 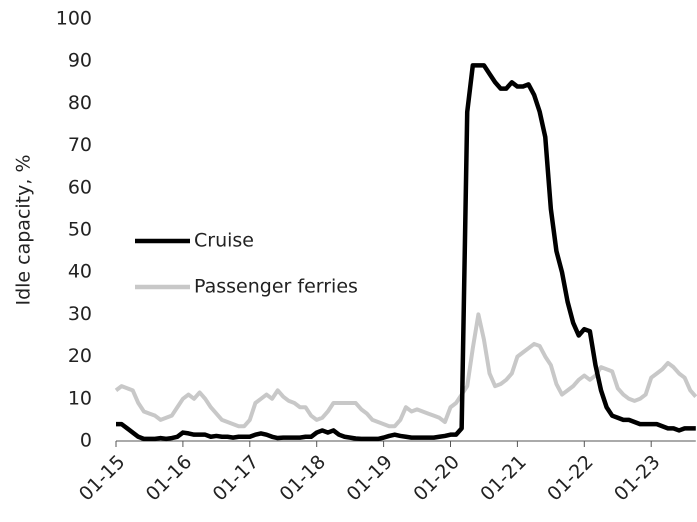 I want to click on y-tick-label: 100, so click(x=74, y=19).